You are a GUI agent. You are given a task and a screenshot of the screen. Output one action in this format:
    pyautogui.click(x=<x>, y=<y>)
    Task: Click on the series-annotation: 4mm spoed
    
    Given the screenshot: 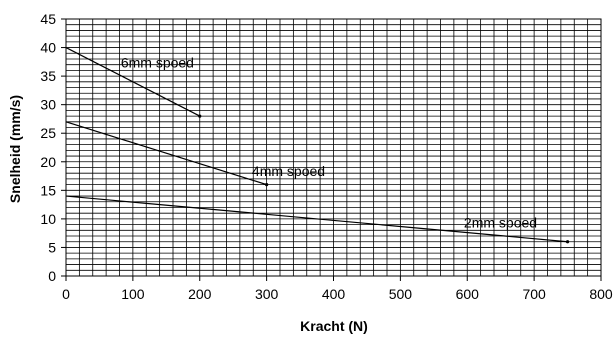 What is the action you would take?
    pyautogui.click(x=288, y=171)
    